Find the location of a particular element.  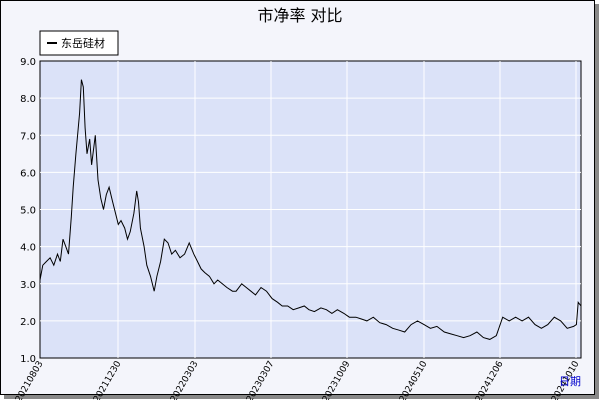

y-tick-label: 2.0 is located at coordinates (28, 322).